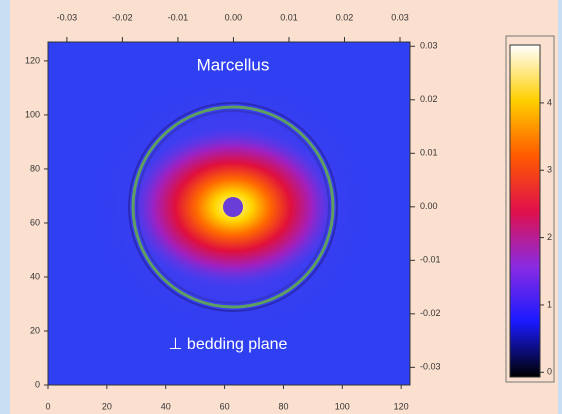 This screenshot has height=414, width=562. I want to click on y2-tick-label: 0.02, so click(429, 99).